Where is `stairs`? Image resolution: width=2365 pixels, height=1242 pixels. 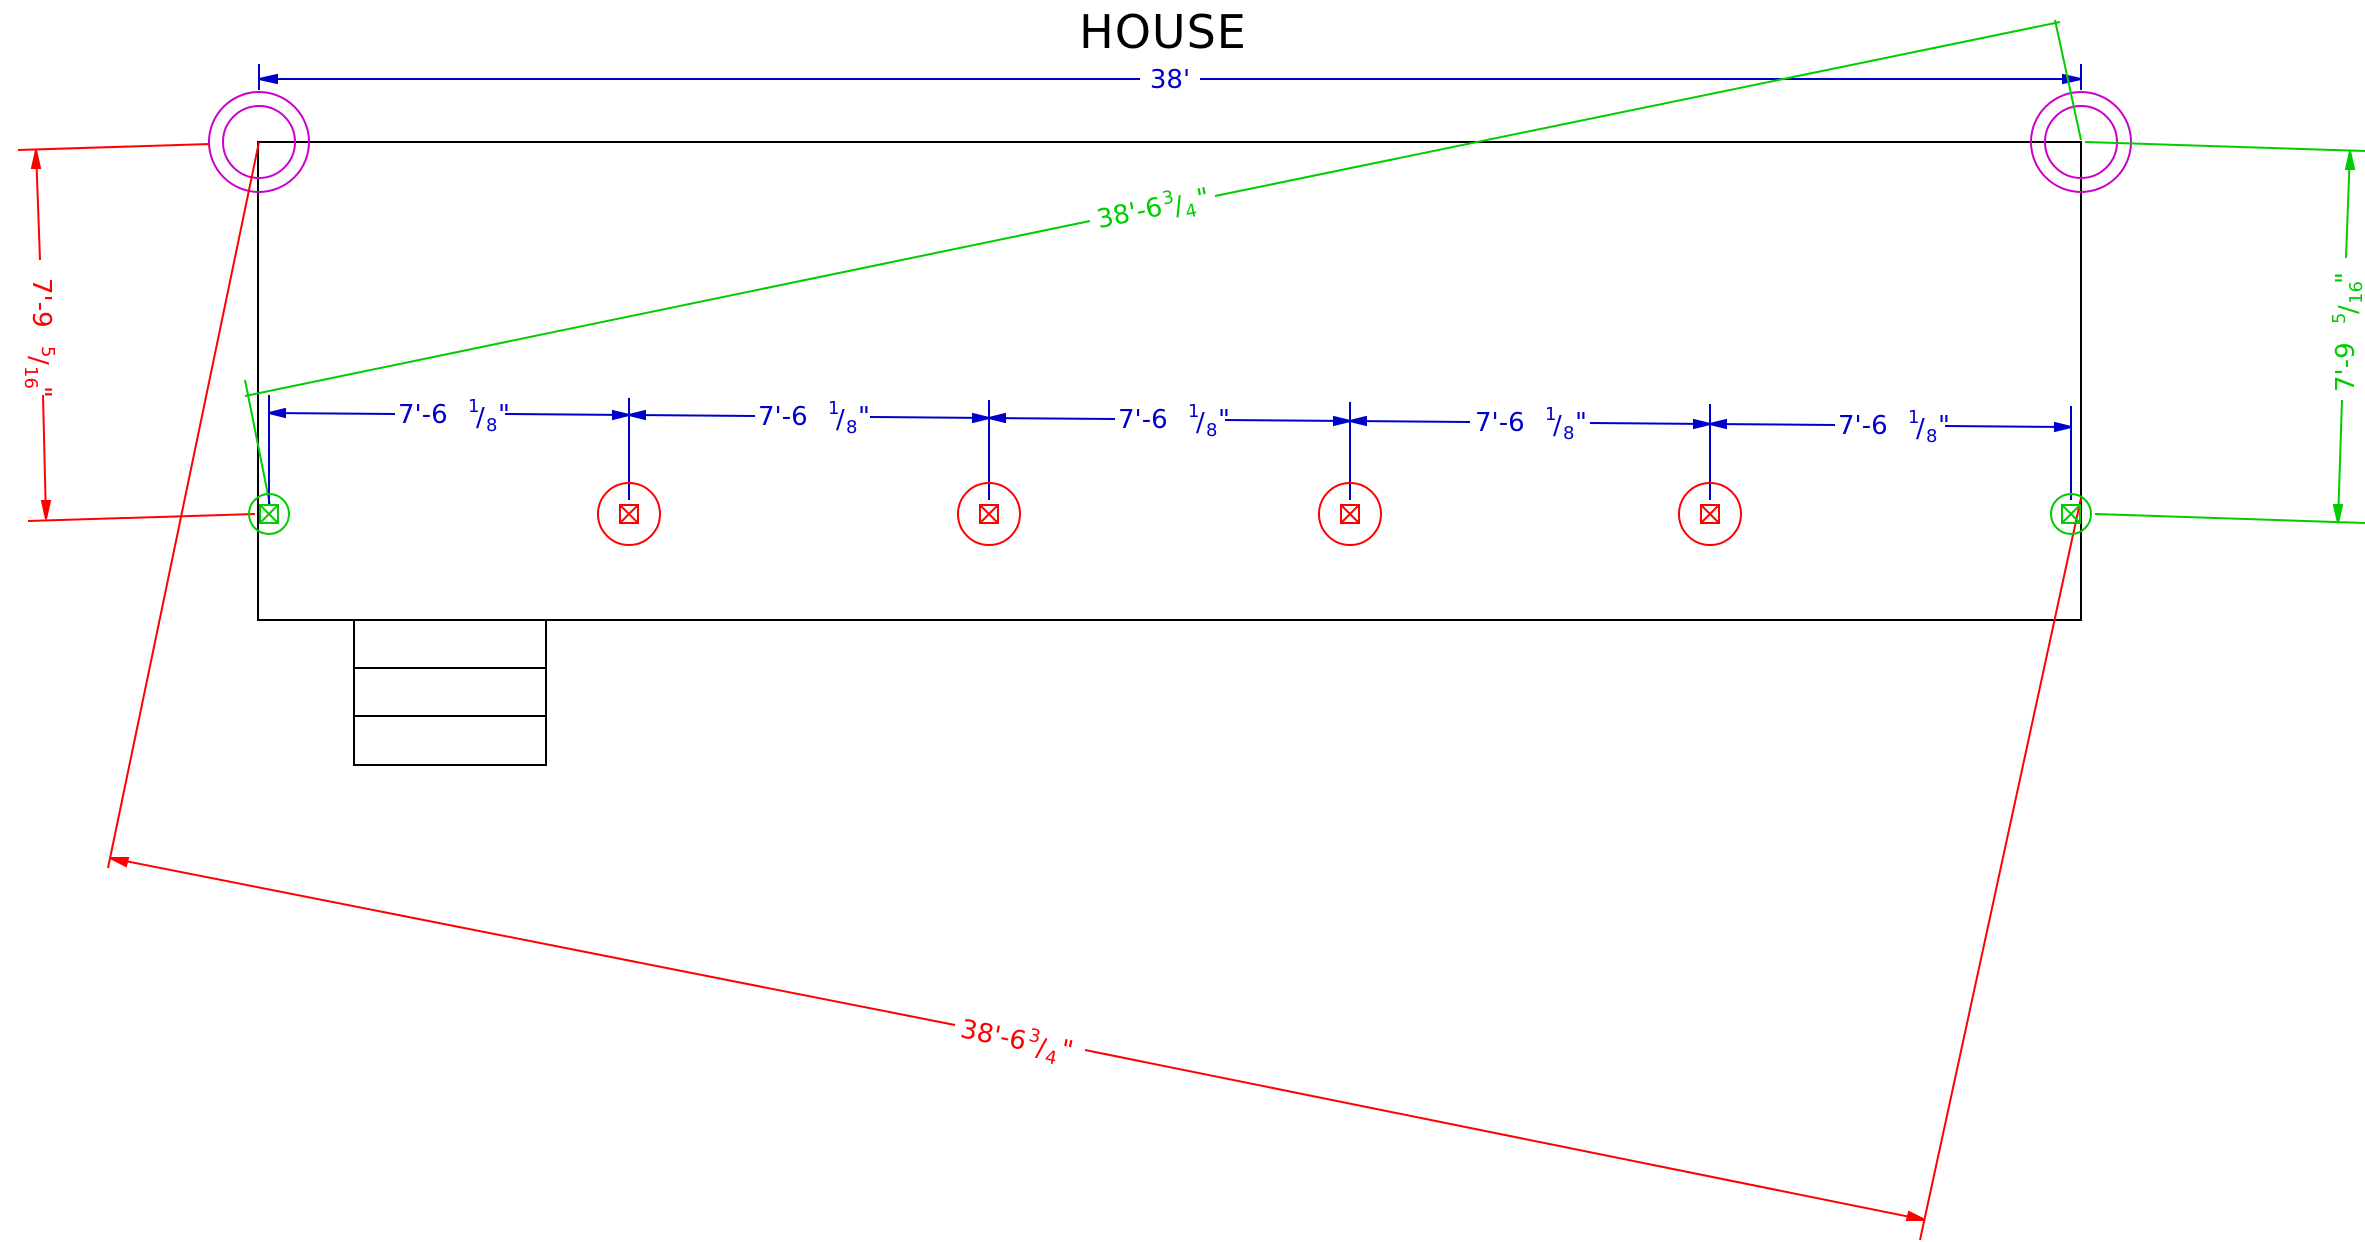
stairs is located at coordinates (450, 692).